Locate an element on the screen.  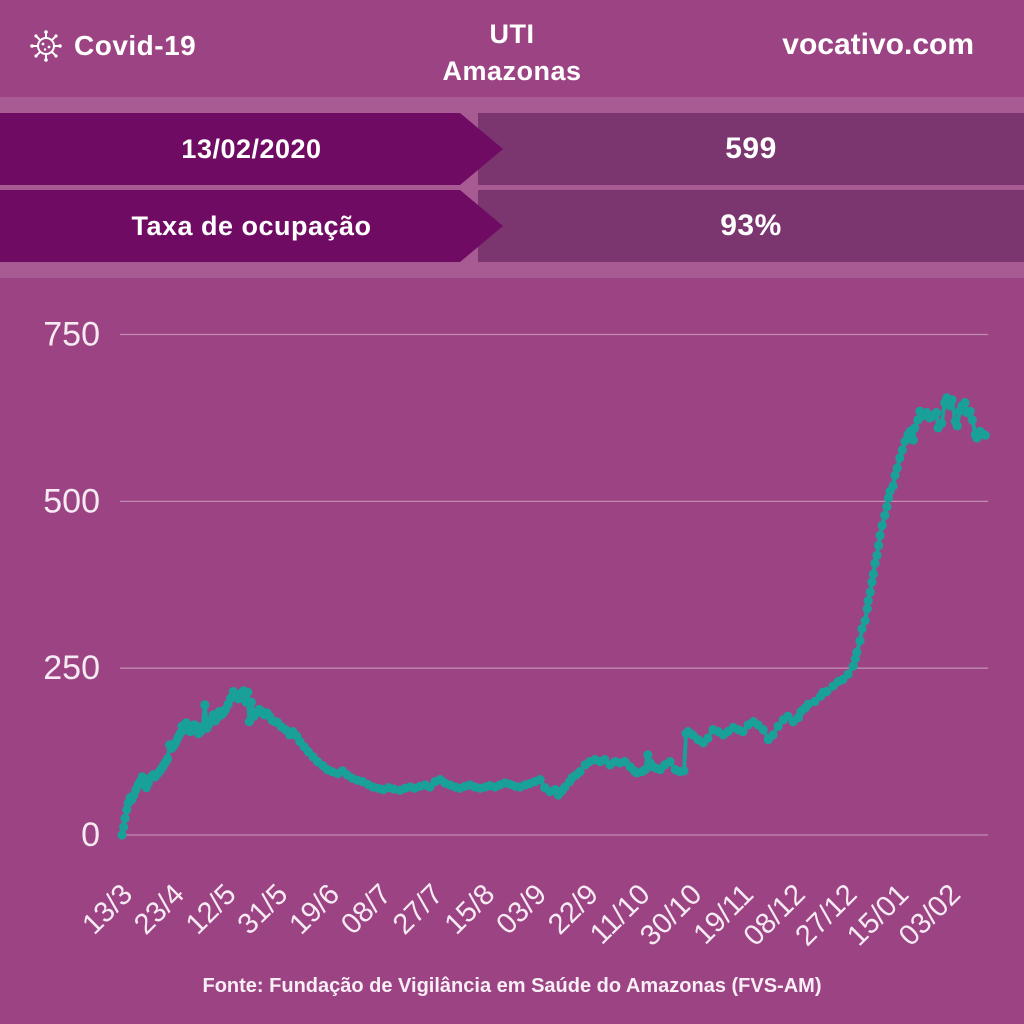
site-url: vocativo.com is located at coordinates (878, 44).